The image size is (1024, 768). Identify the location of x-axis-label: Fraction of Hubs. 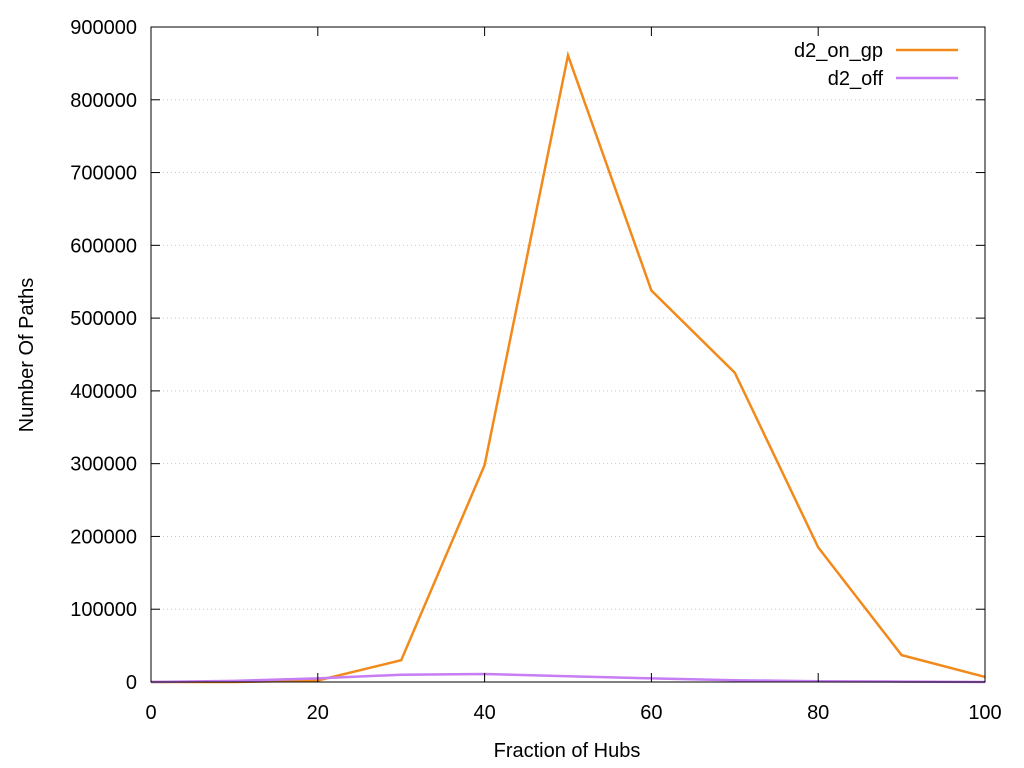
(567, 751).